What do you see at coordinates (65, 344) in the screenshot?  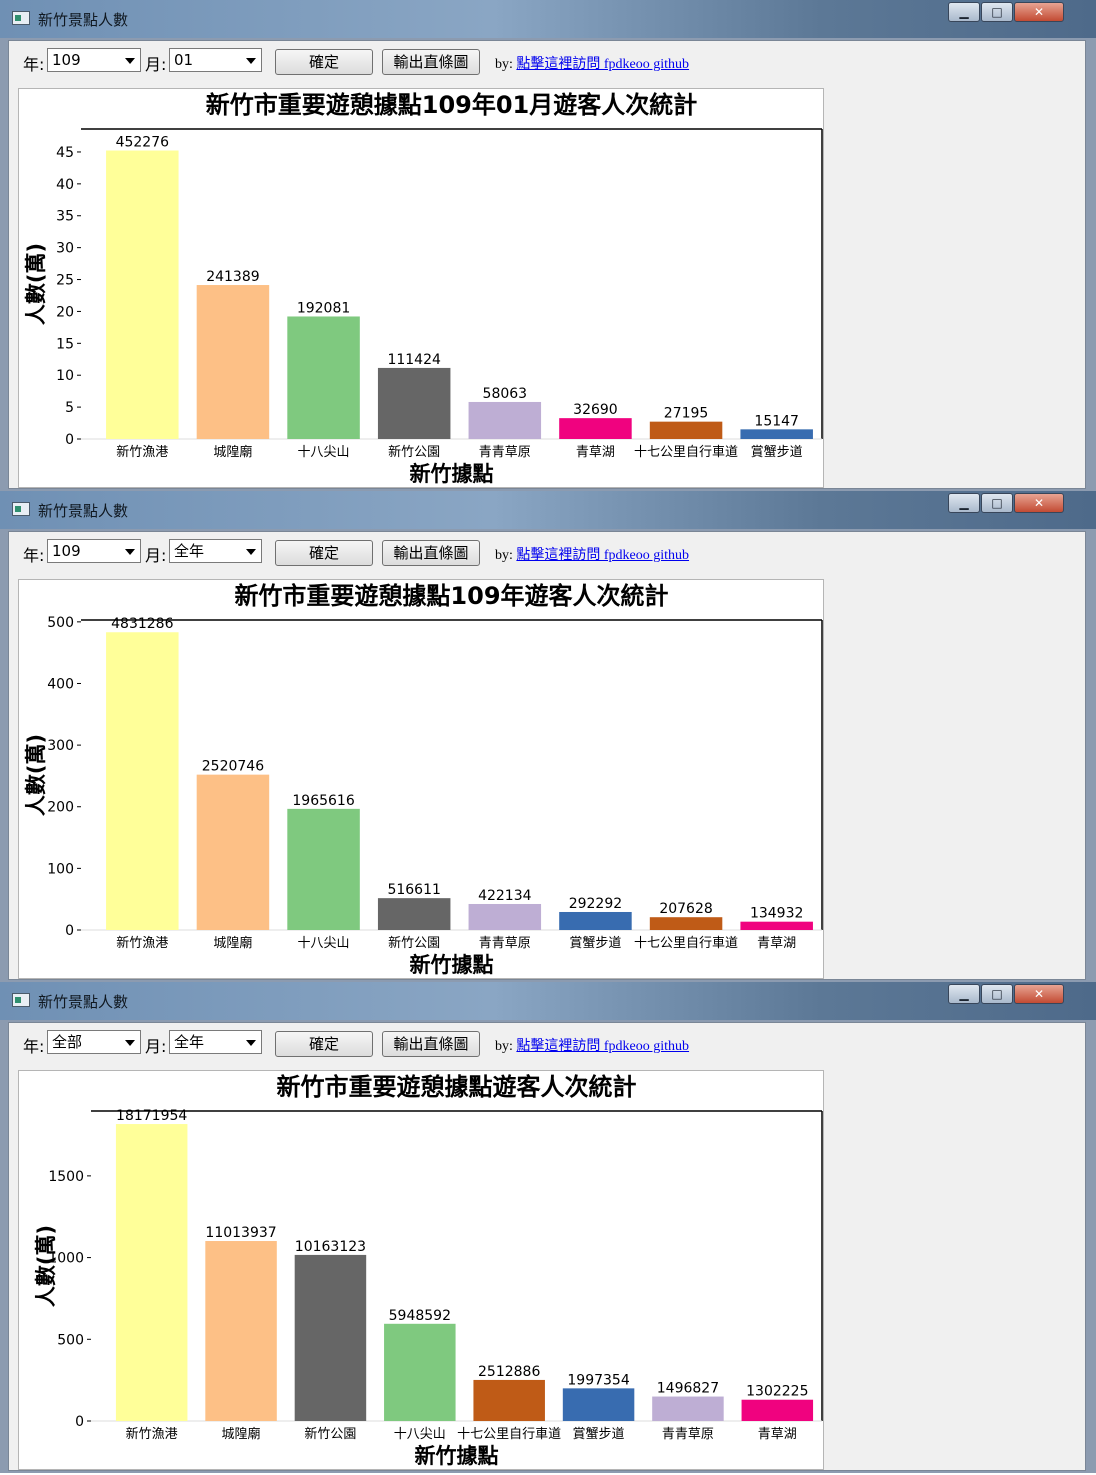 I see `y-tick-label: 15` at bounding box center [65, 344].